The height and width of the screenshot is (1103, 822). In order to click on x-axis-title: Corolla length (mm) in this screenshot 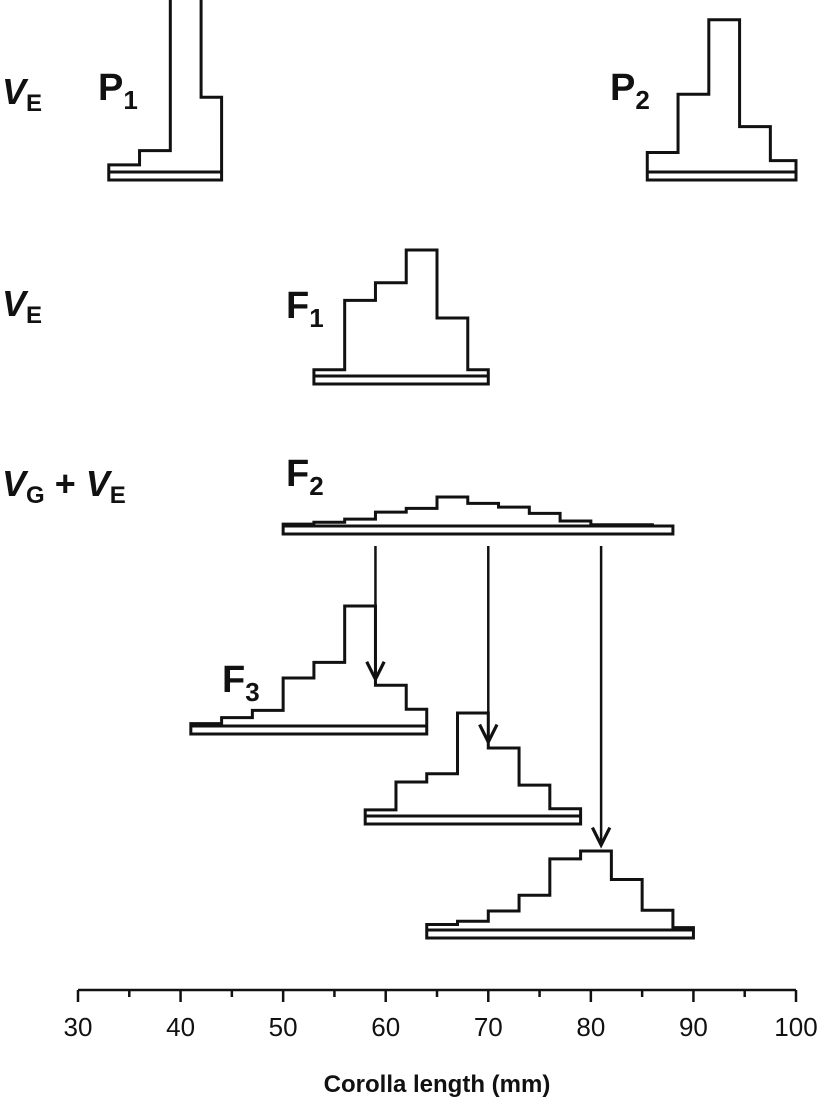, I will do `click(437, 1084)`.